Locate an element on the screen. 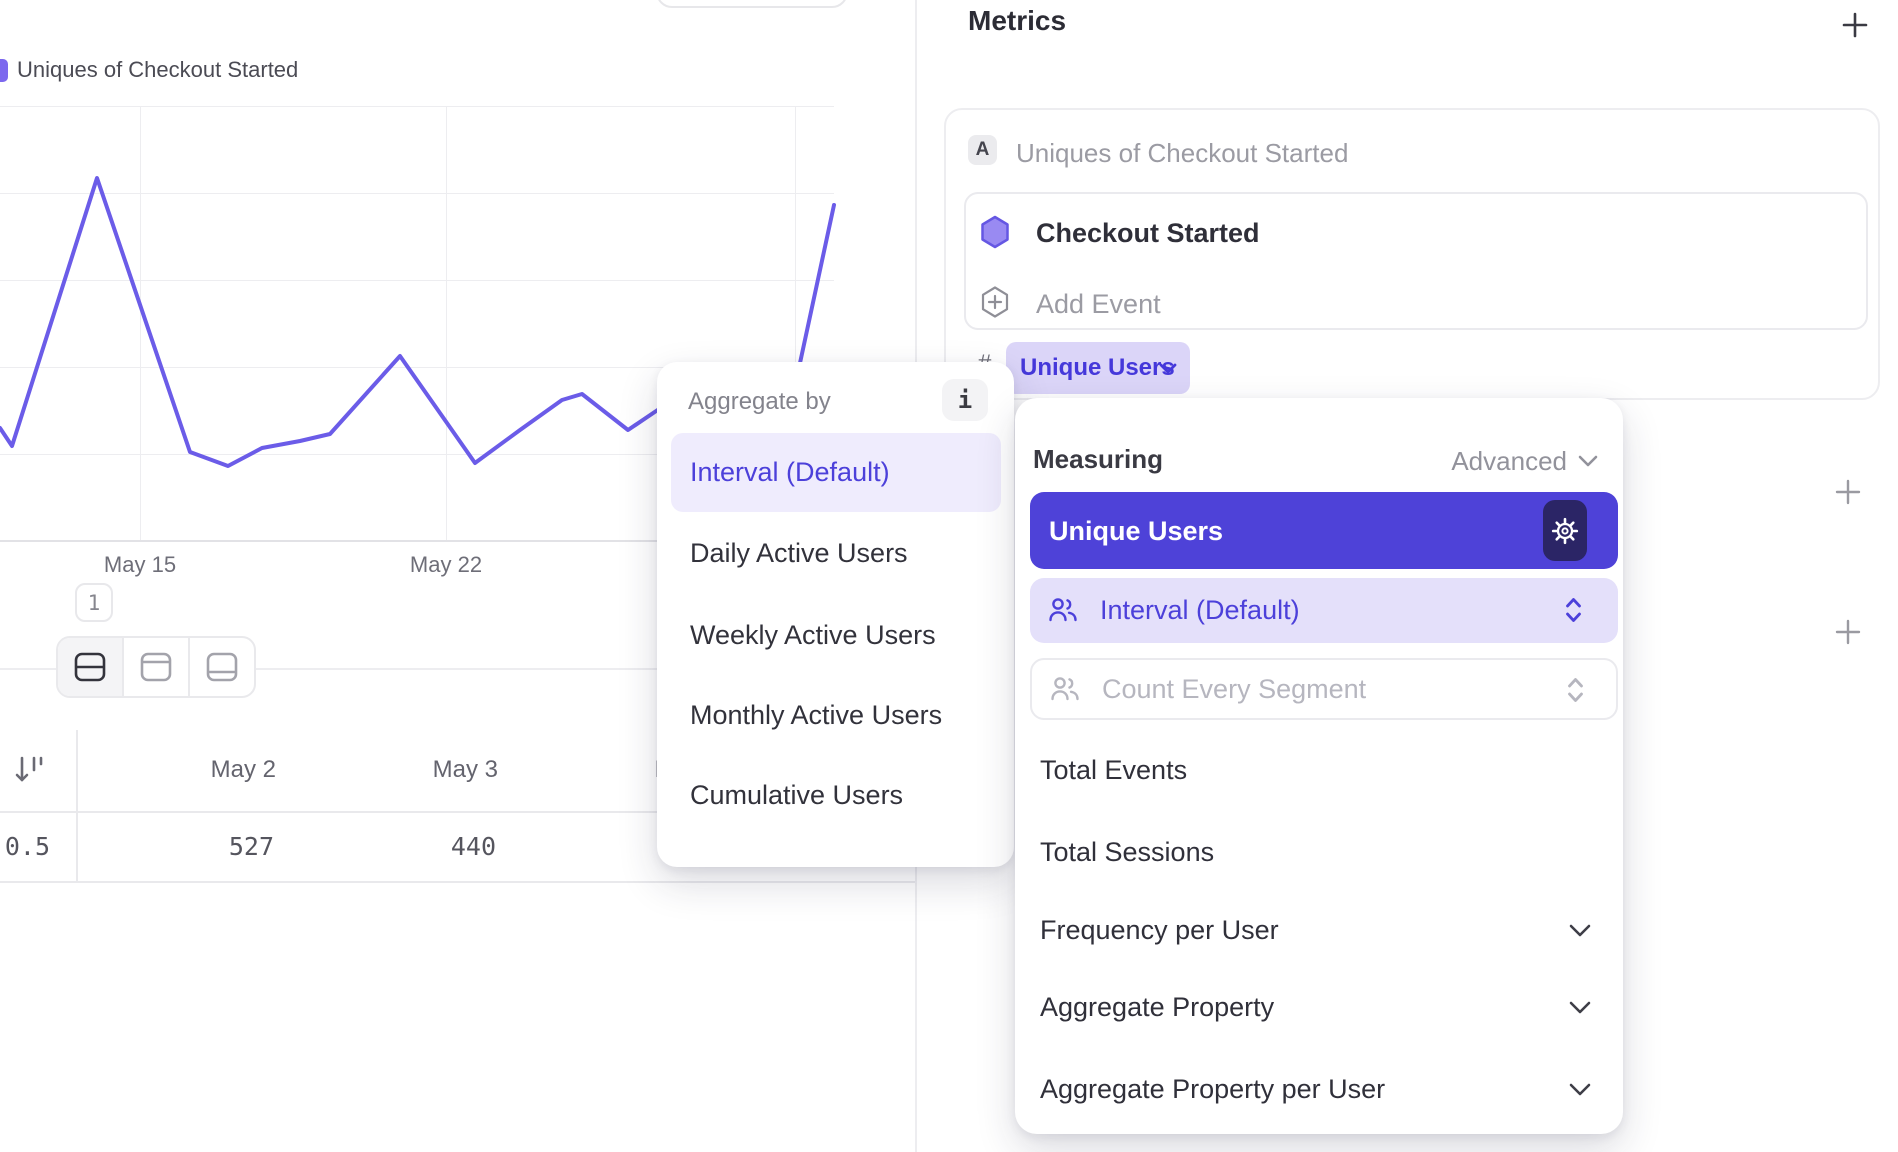 The image size is (1898, 1152). pagination-badge: 1 is located at coordinates (94, 602).